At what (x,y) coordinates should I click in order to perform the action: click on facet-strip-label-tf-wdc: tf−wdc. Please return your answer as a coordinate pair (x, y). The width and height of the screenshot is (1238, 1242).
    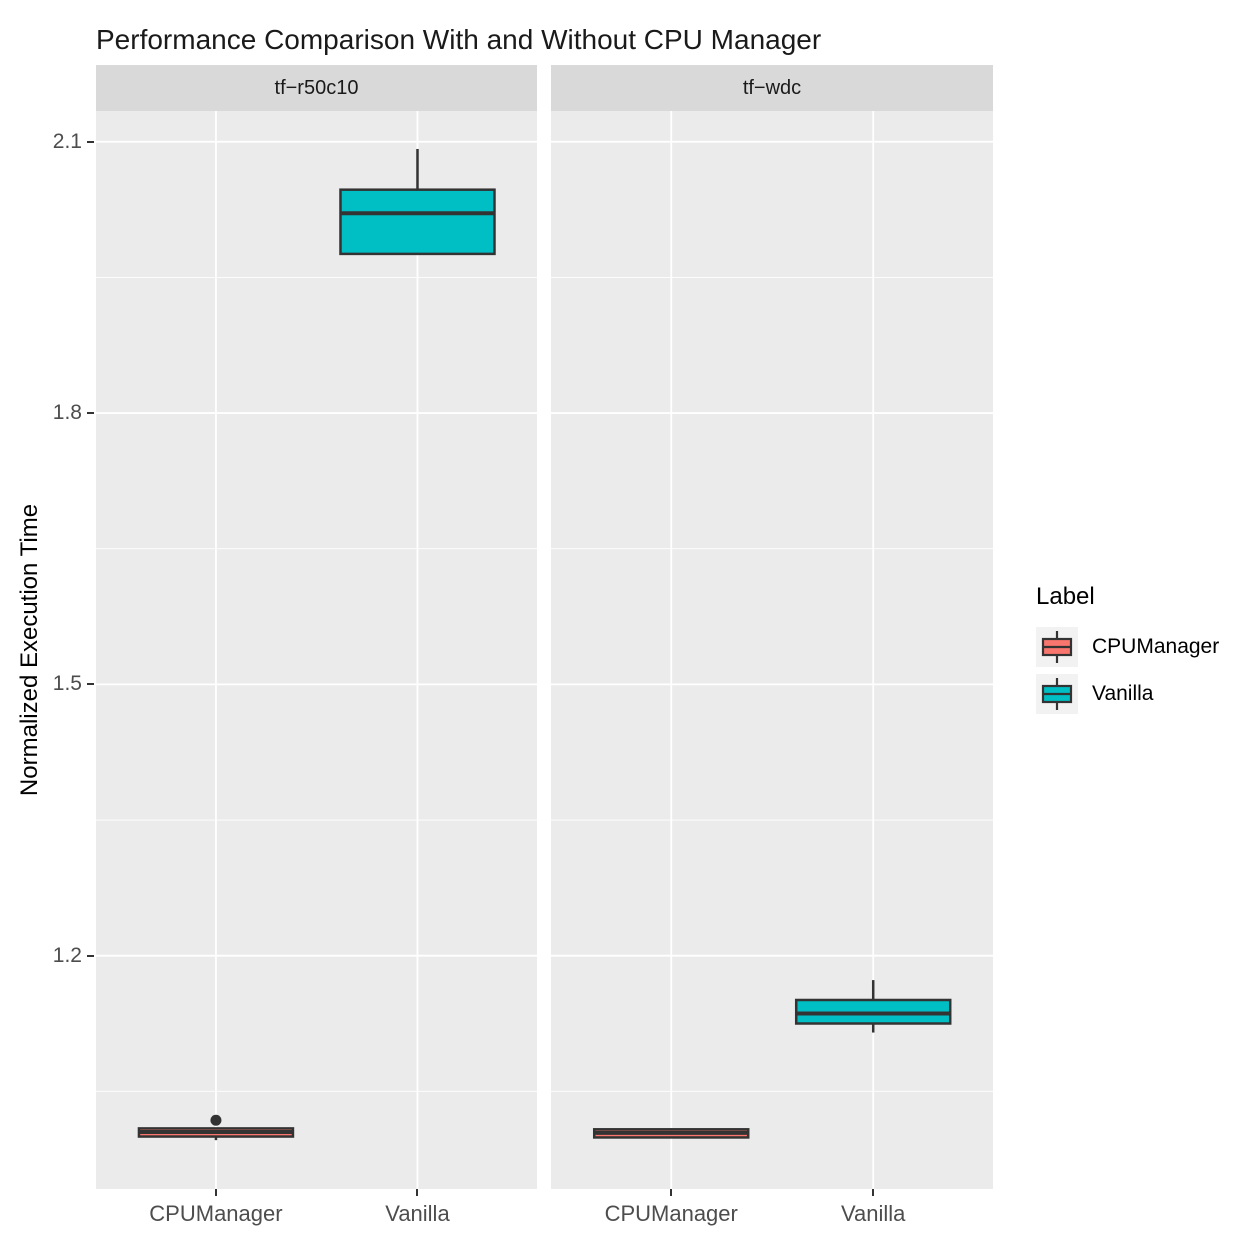
    Looking at the image, I should click on (772, 87).